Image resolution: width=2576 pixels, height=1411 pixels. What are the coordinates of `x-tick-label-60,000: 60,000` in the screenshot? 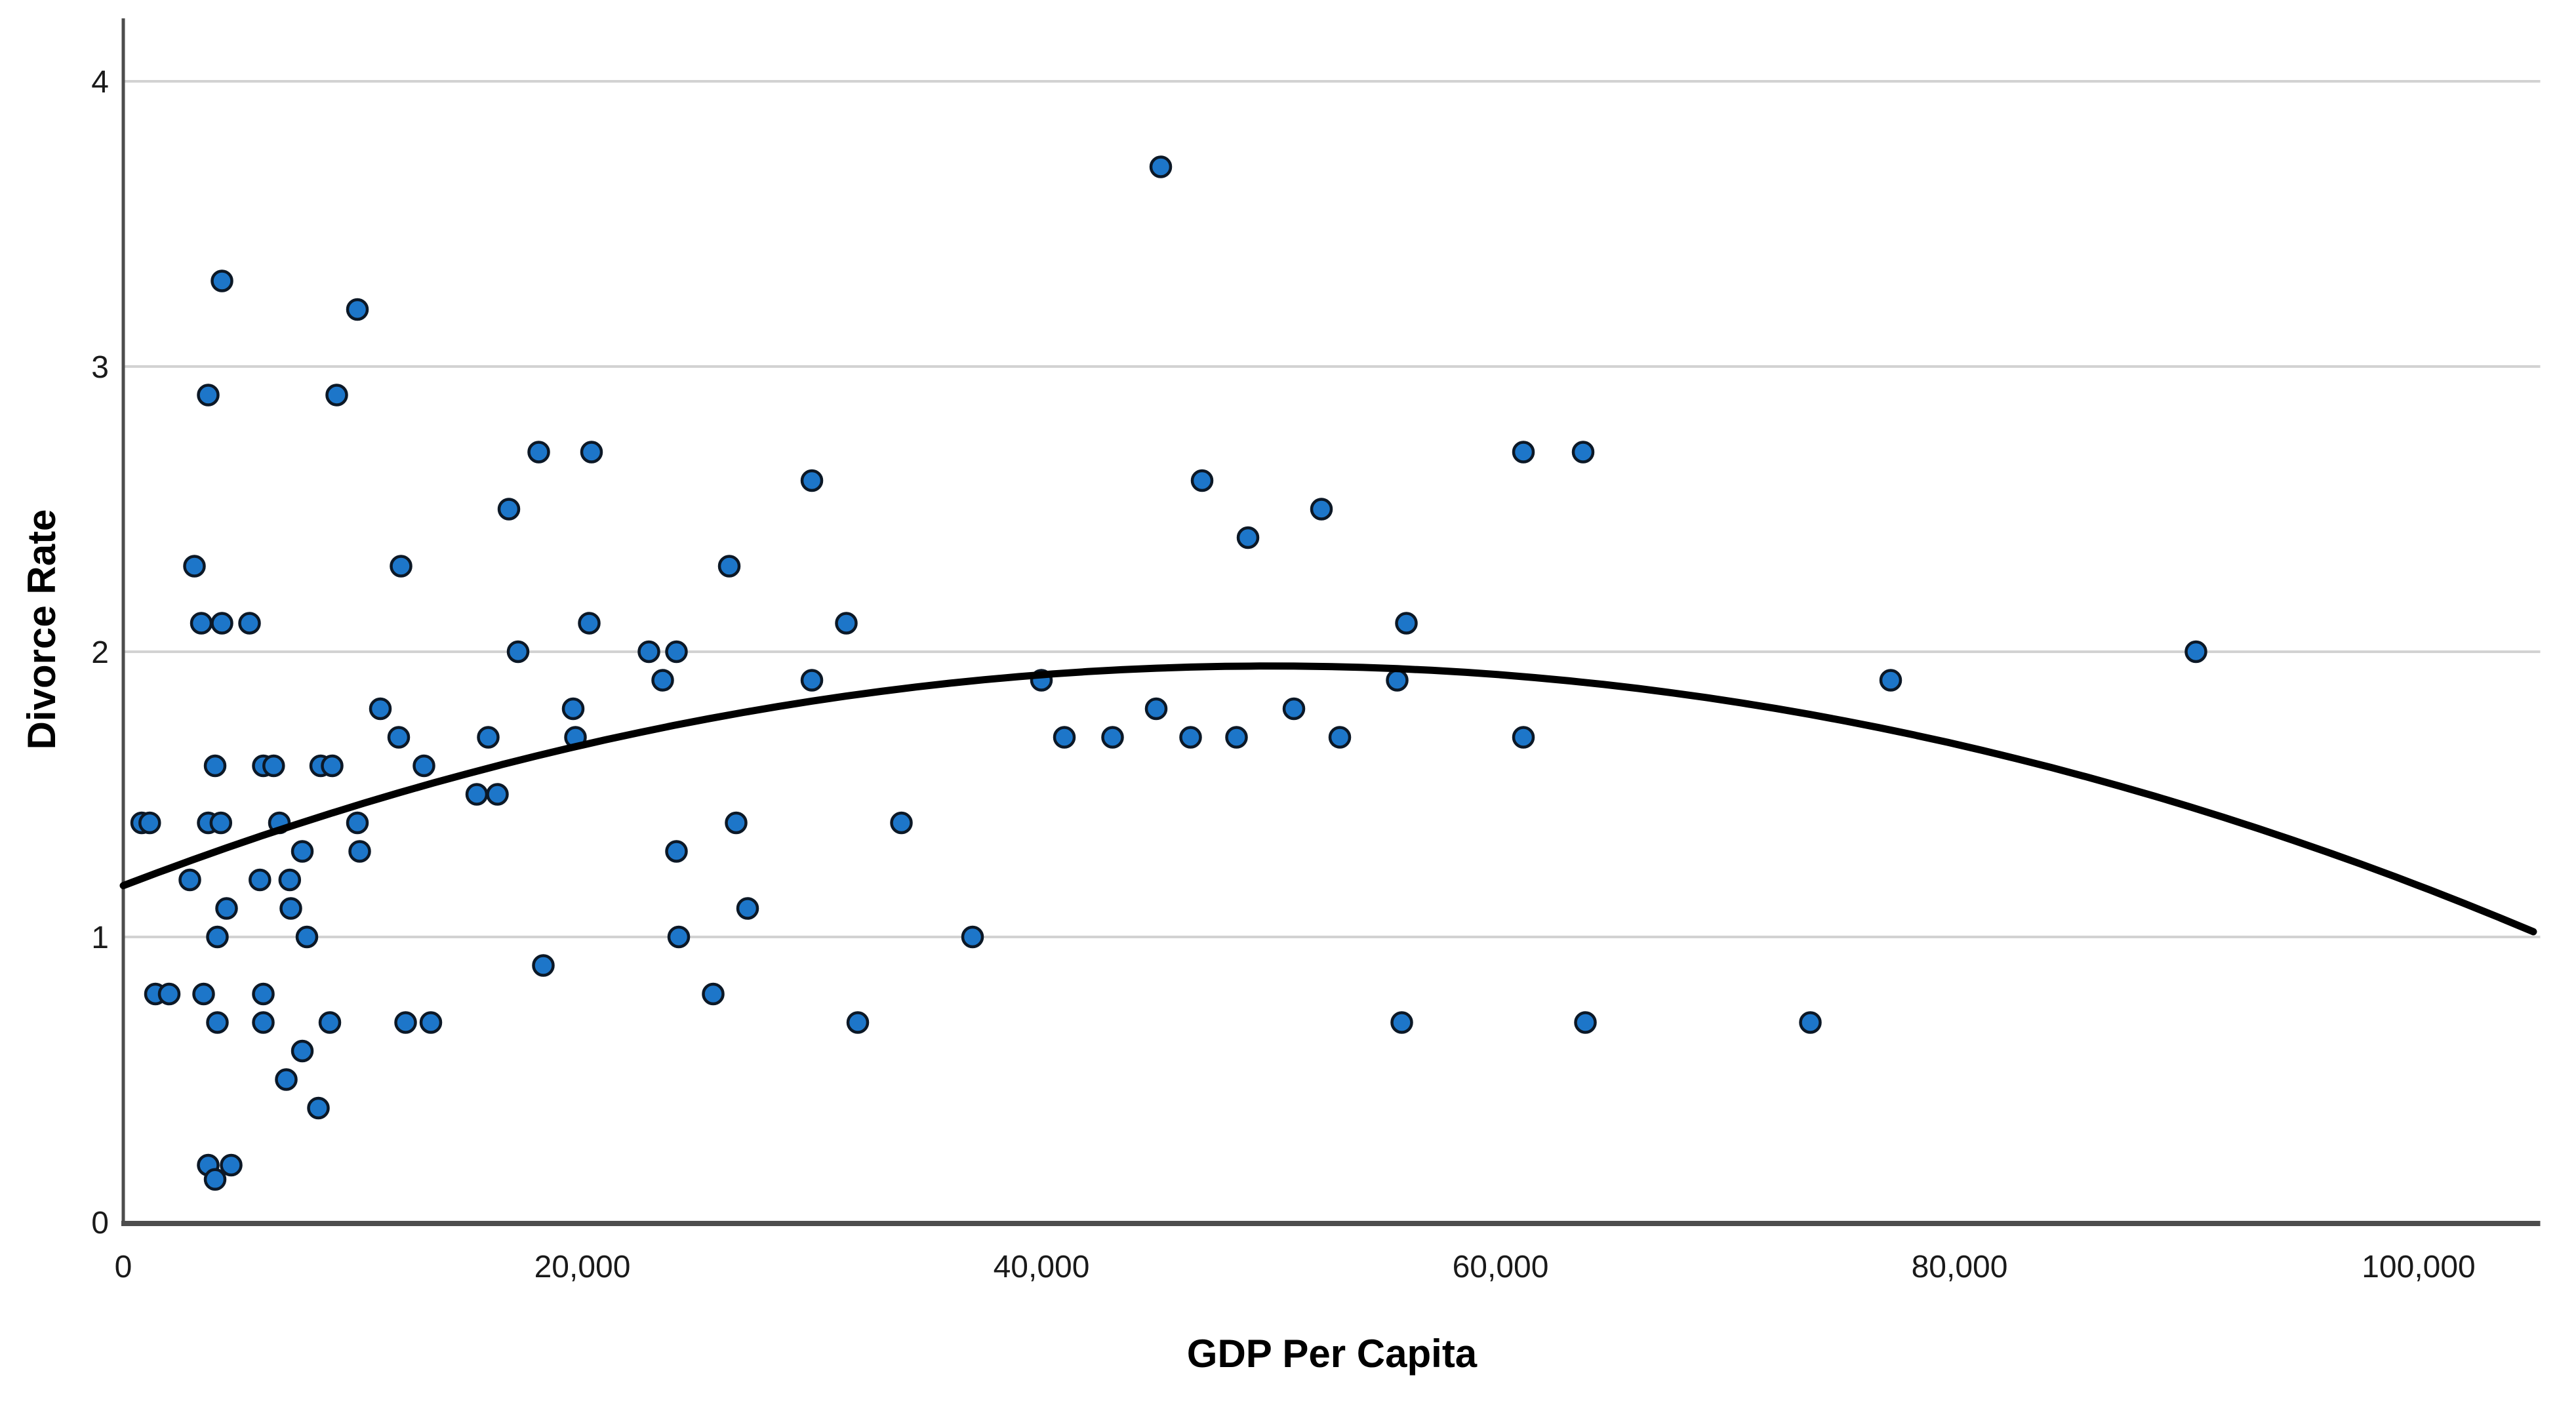 It's located at (1501, 1267).